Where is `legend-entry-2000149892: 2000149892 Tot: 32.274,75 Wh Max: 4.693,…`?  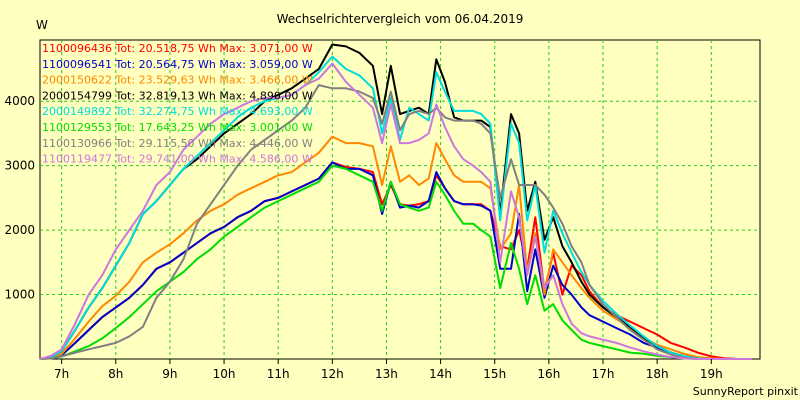
legend-entry-2000149892: 2000149892 Tot: 32.274,75 Wh Max: 4.693,… is located at coordinates (177, 111).